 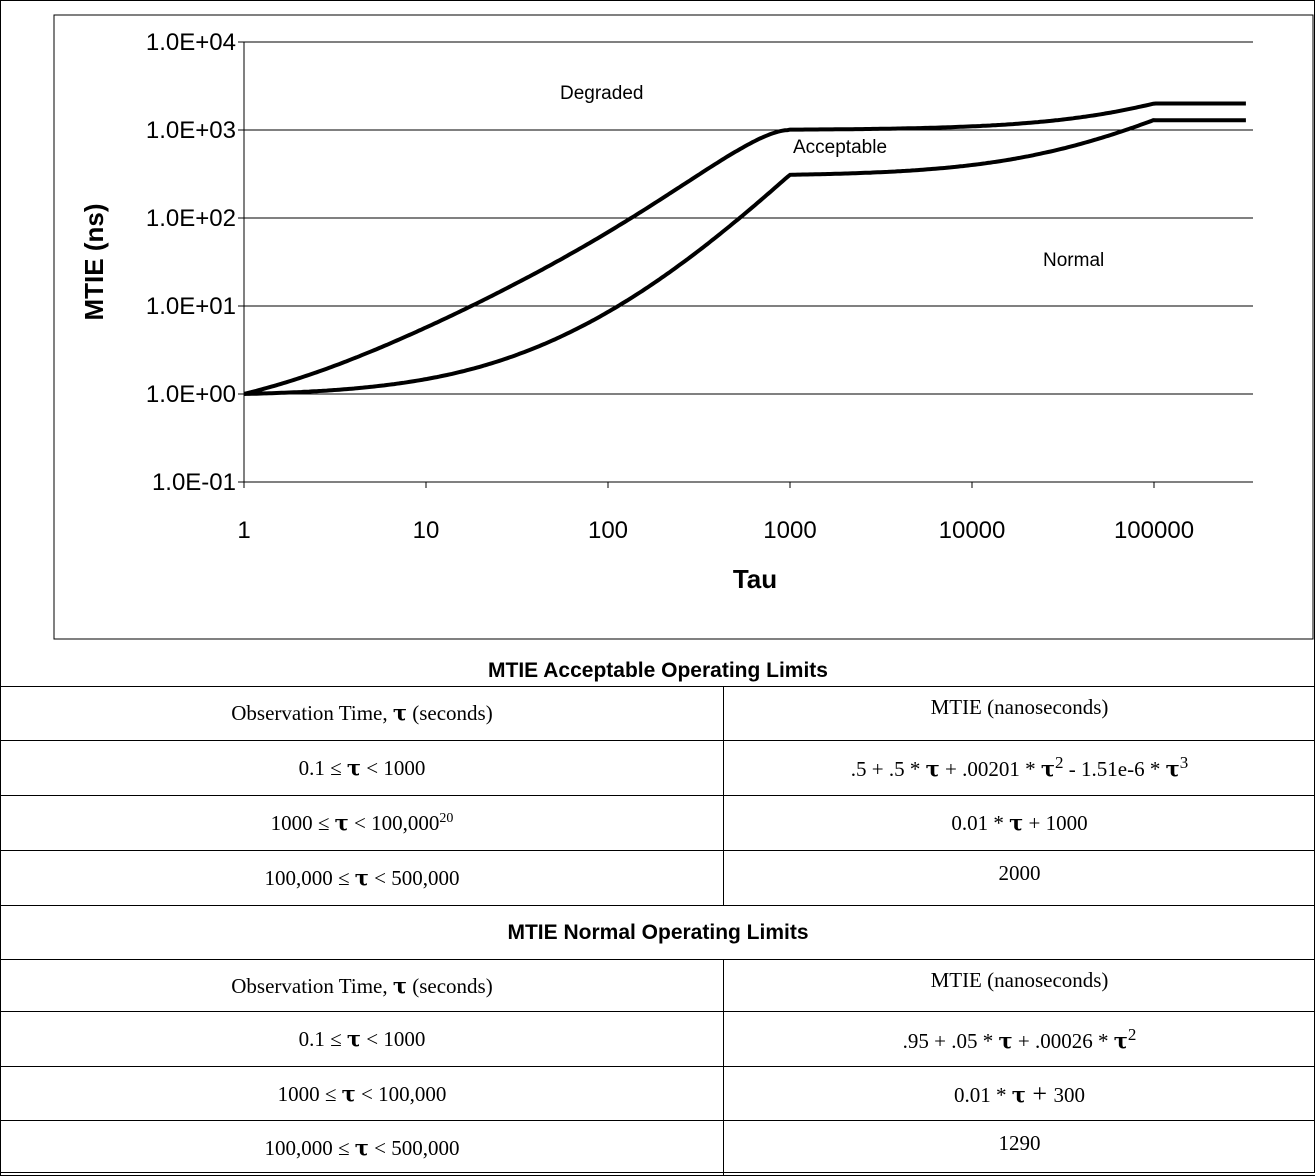 I want to click on normal-row2-mtie: 0.01 * τ + 300, so click(x=1019, y=1094).